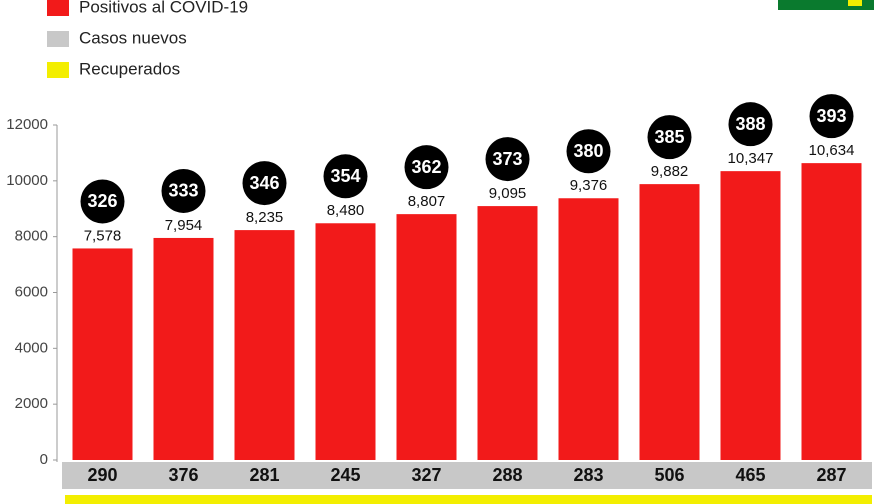 This screenshot has width=896, height=504. I want to click on badge-label: 354, so click(345, 176).